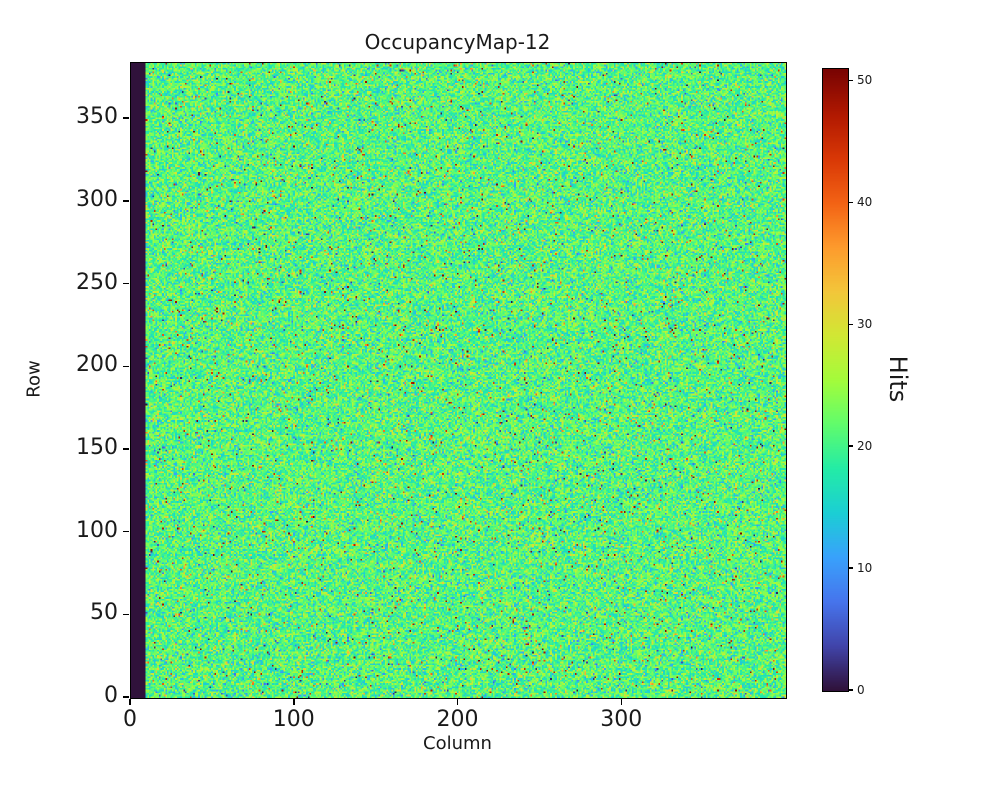 This screenshot has height=800, width=1000. Describe the element at coordinates (898, 379) in the screenshot. I see `colorbar-label: Hits` at that location.